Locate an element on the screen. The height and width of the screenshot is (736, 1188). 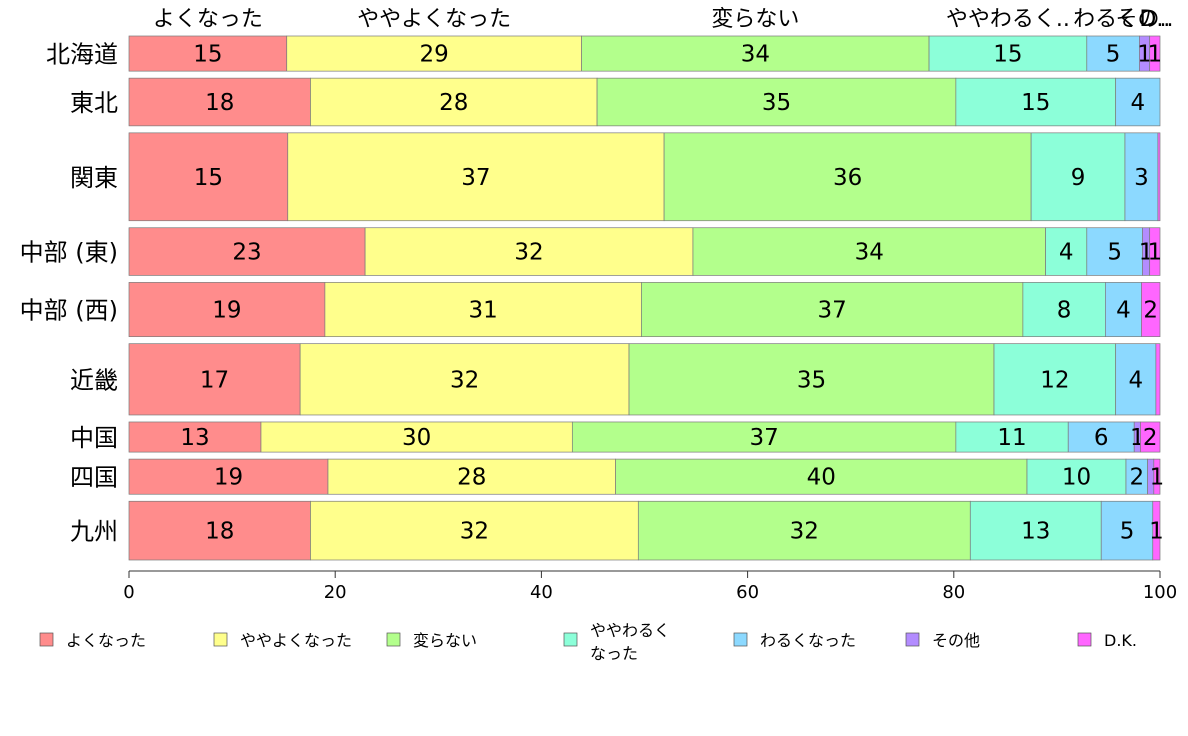
x-tick-label: 0 is located at coordinates (128, 592).